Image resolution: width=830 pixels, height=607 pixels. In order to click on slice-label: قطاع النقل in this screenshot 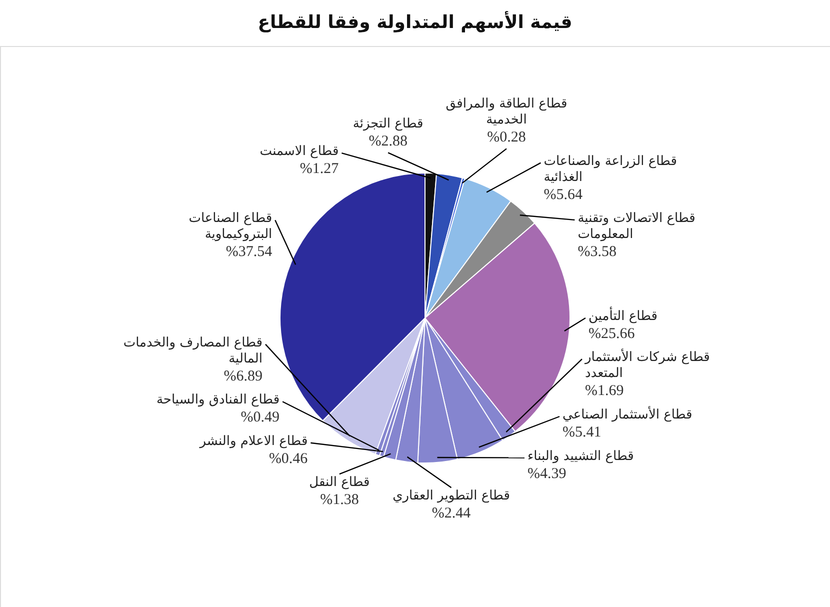, I will do `click(339, 482)`.